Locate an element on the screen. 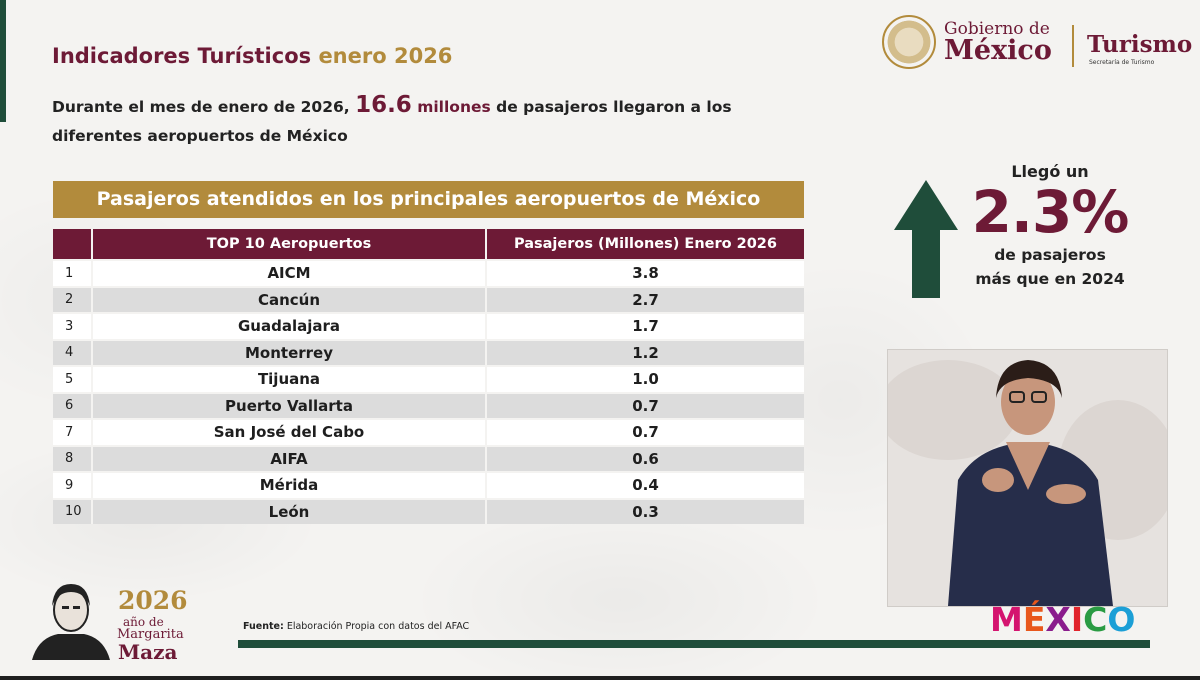 This screenshot has width=1200, height=680. header-rank is located at coordinates (73, 244).